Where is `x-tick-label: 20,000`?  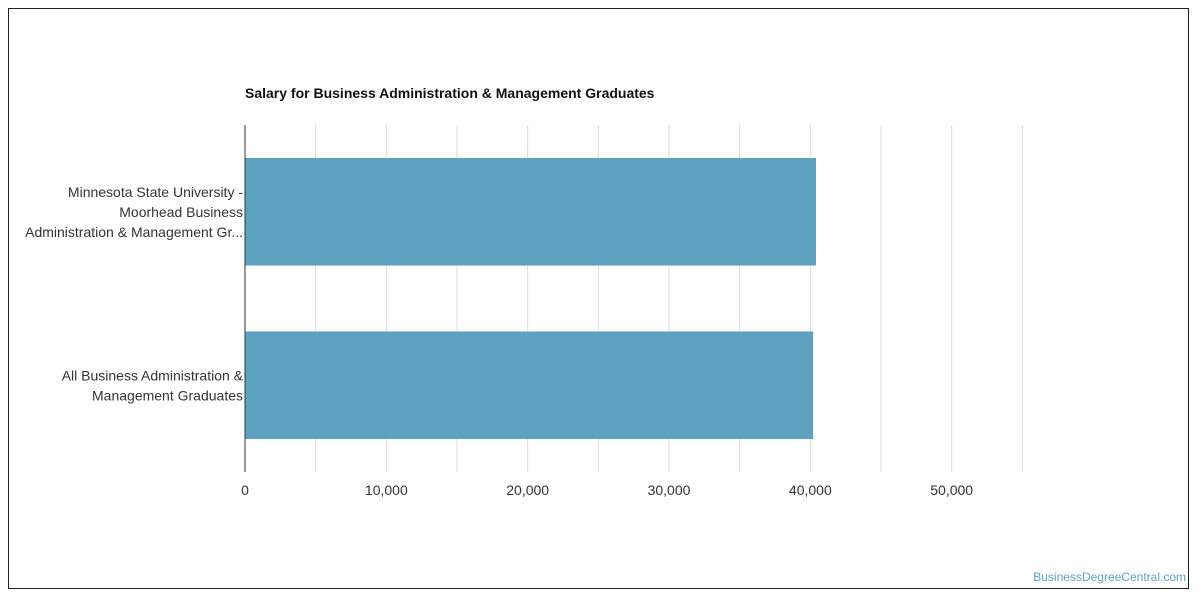
x-tick-label: 20,000 is located at coordinates (527, 490).